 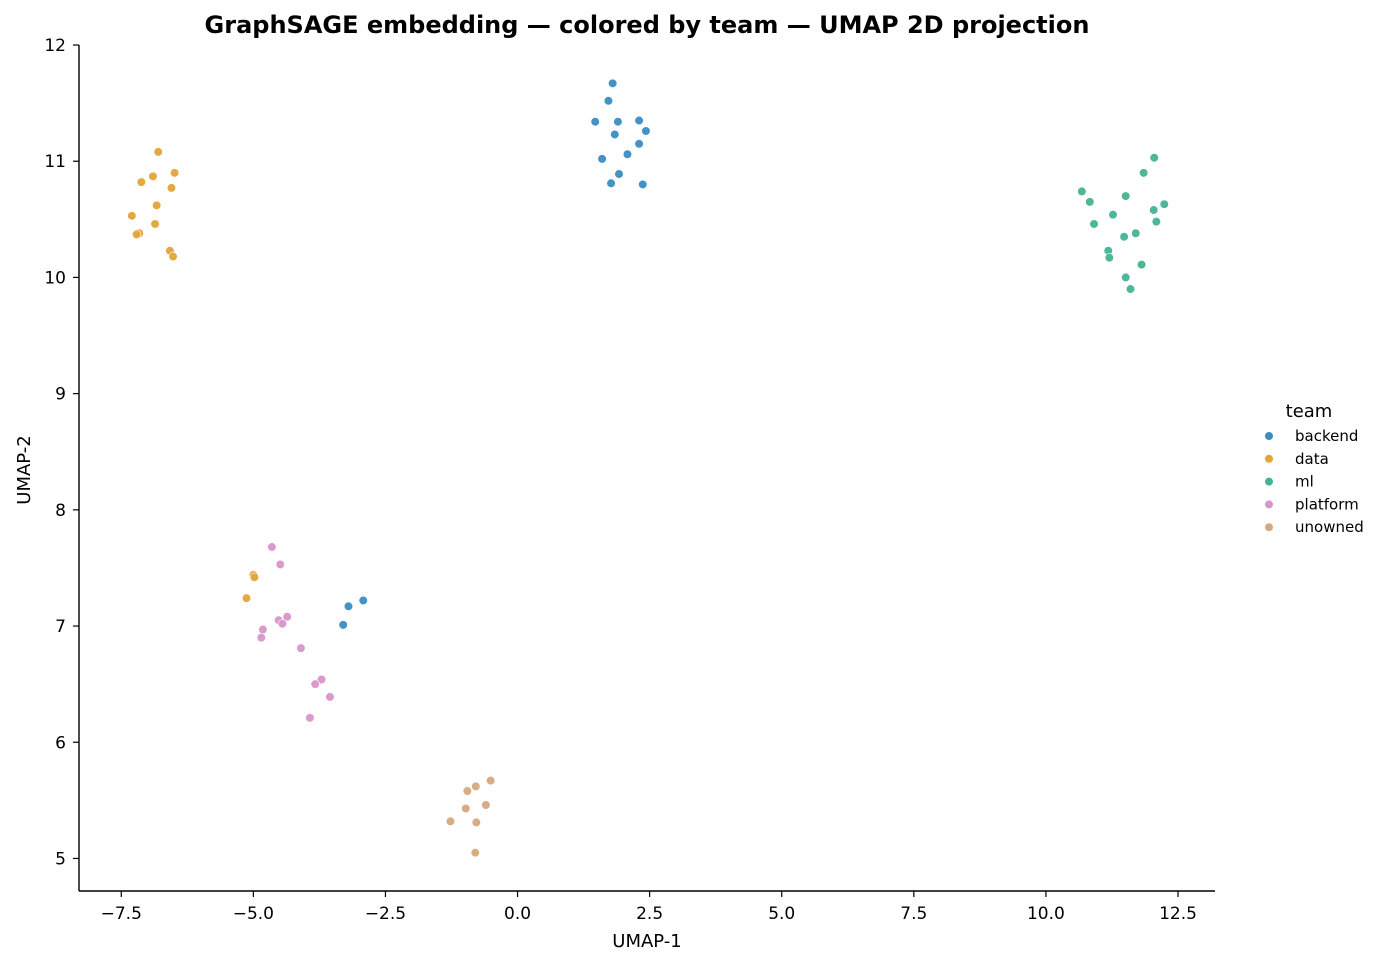 What do you see at coordinates (295, 632) in the screenshot?
I see `series-platform` at bounding box center [295, 632].